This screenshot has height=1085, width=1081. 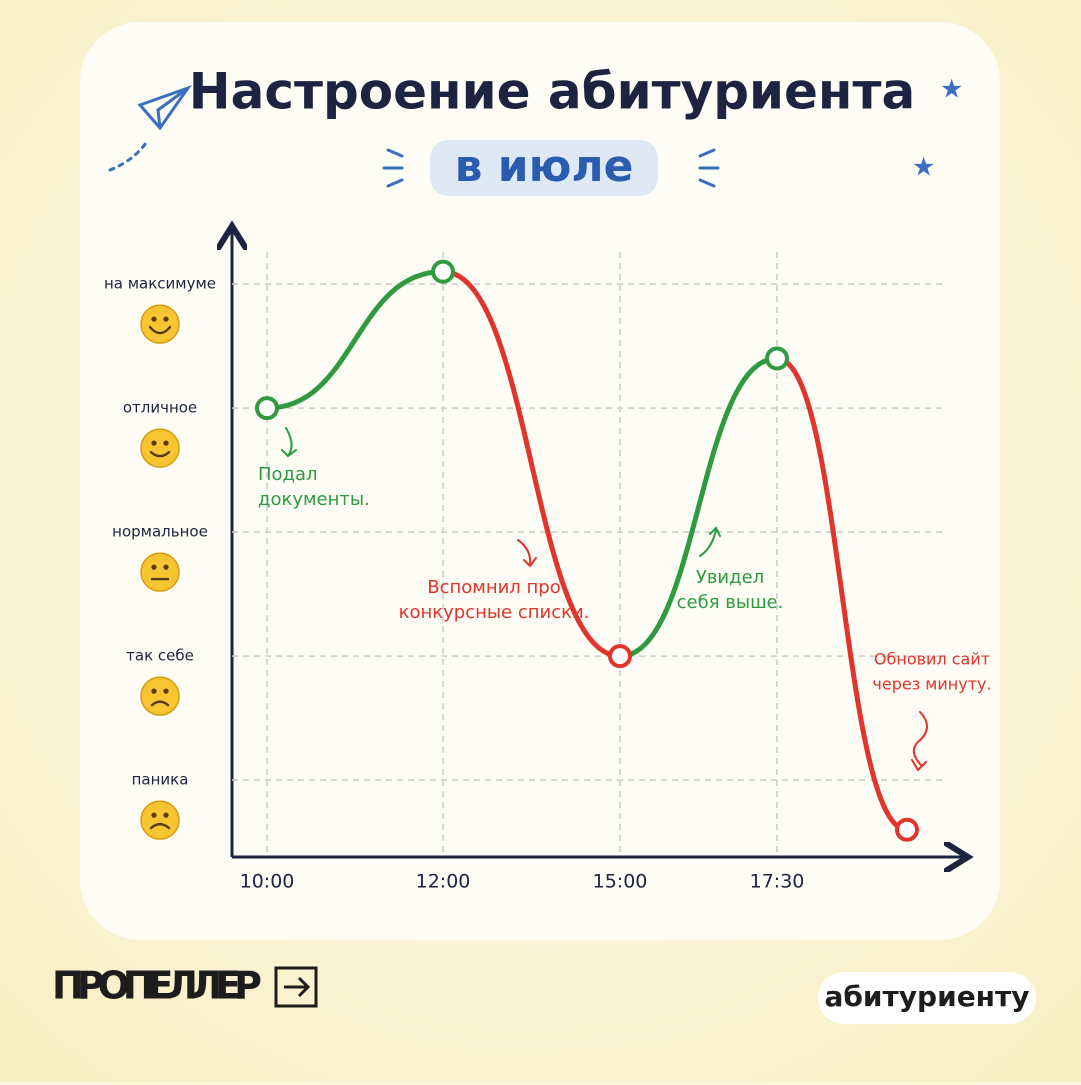 I want to click on x-tick-label: 12:00, so click(x=443, y=882).